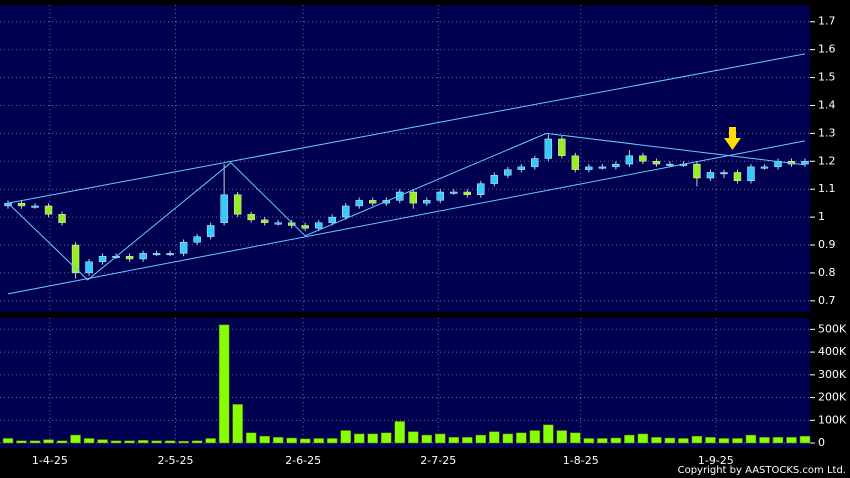 The image size is (850, 478). I want to click on x-tick-label: 1-4-25, so click(50, 460).